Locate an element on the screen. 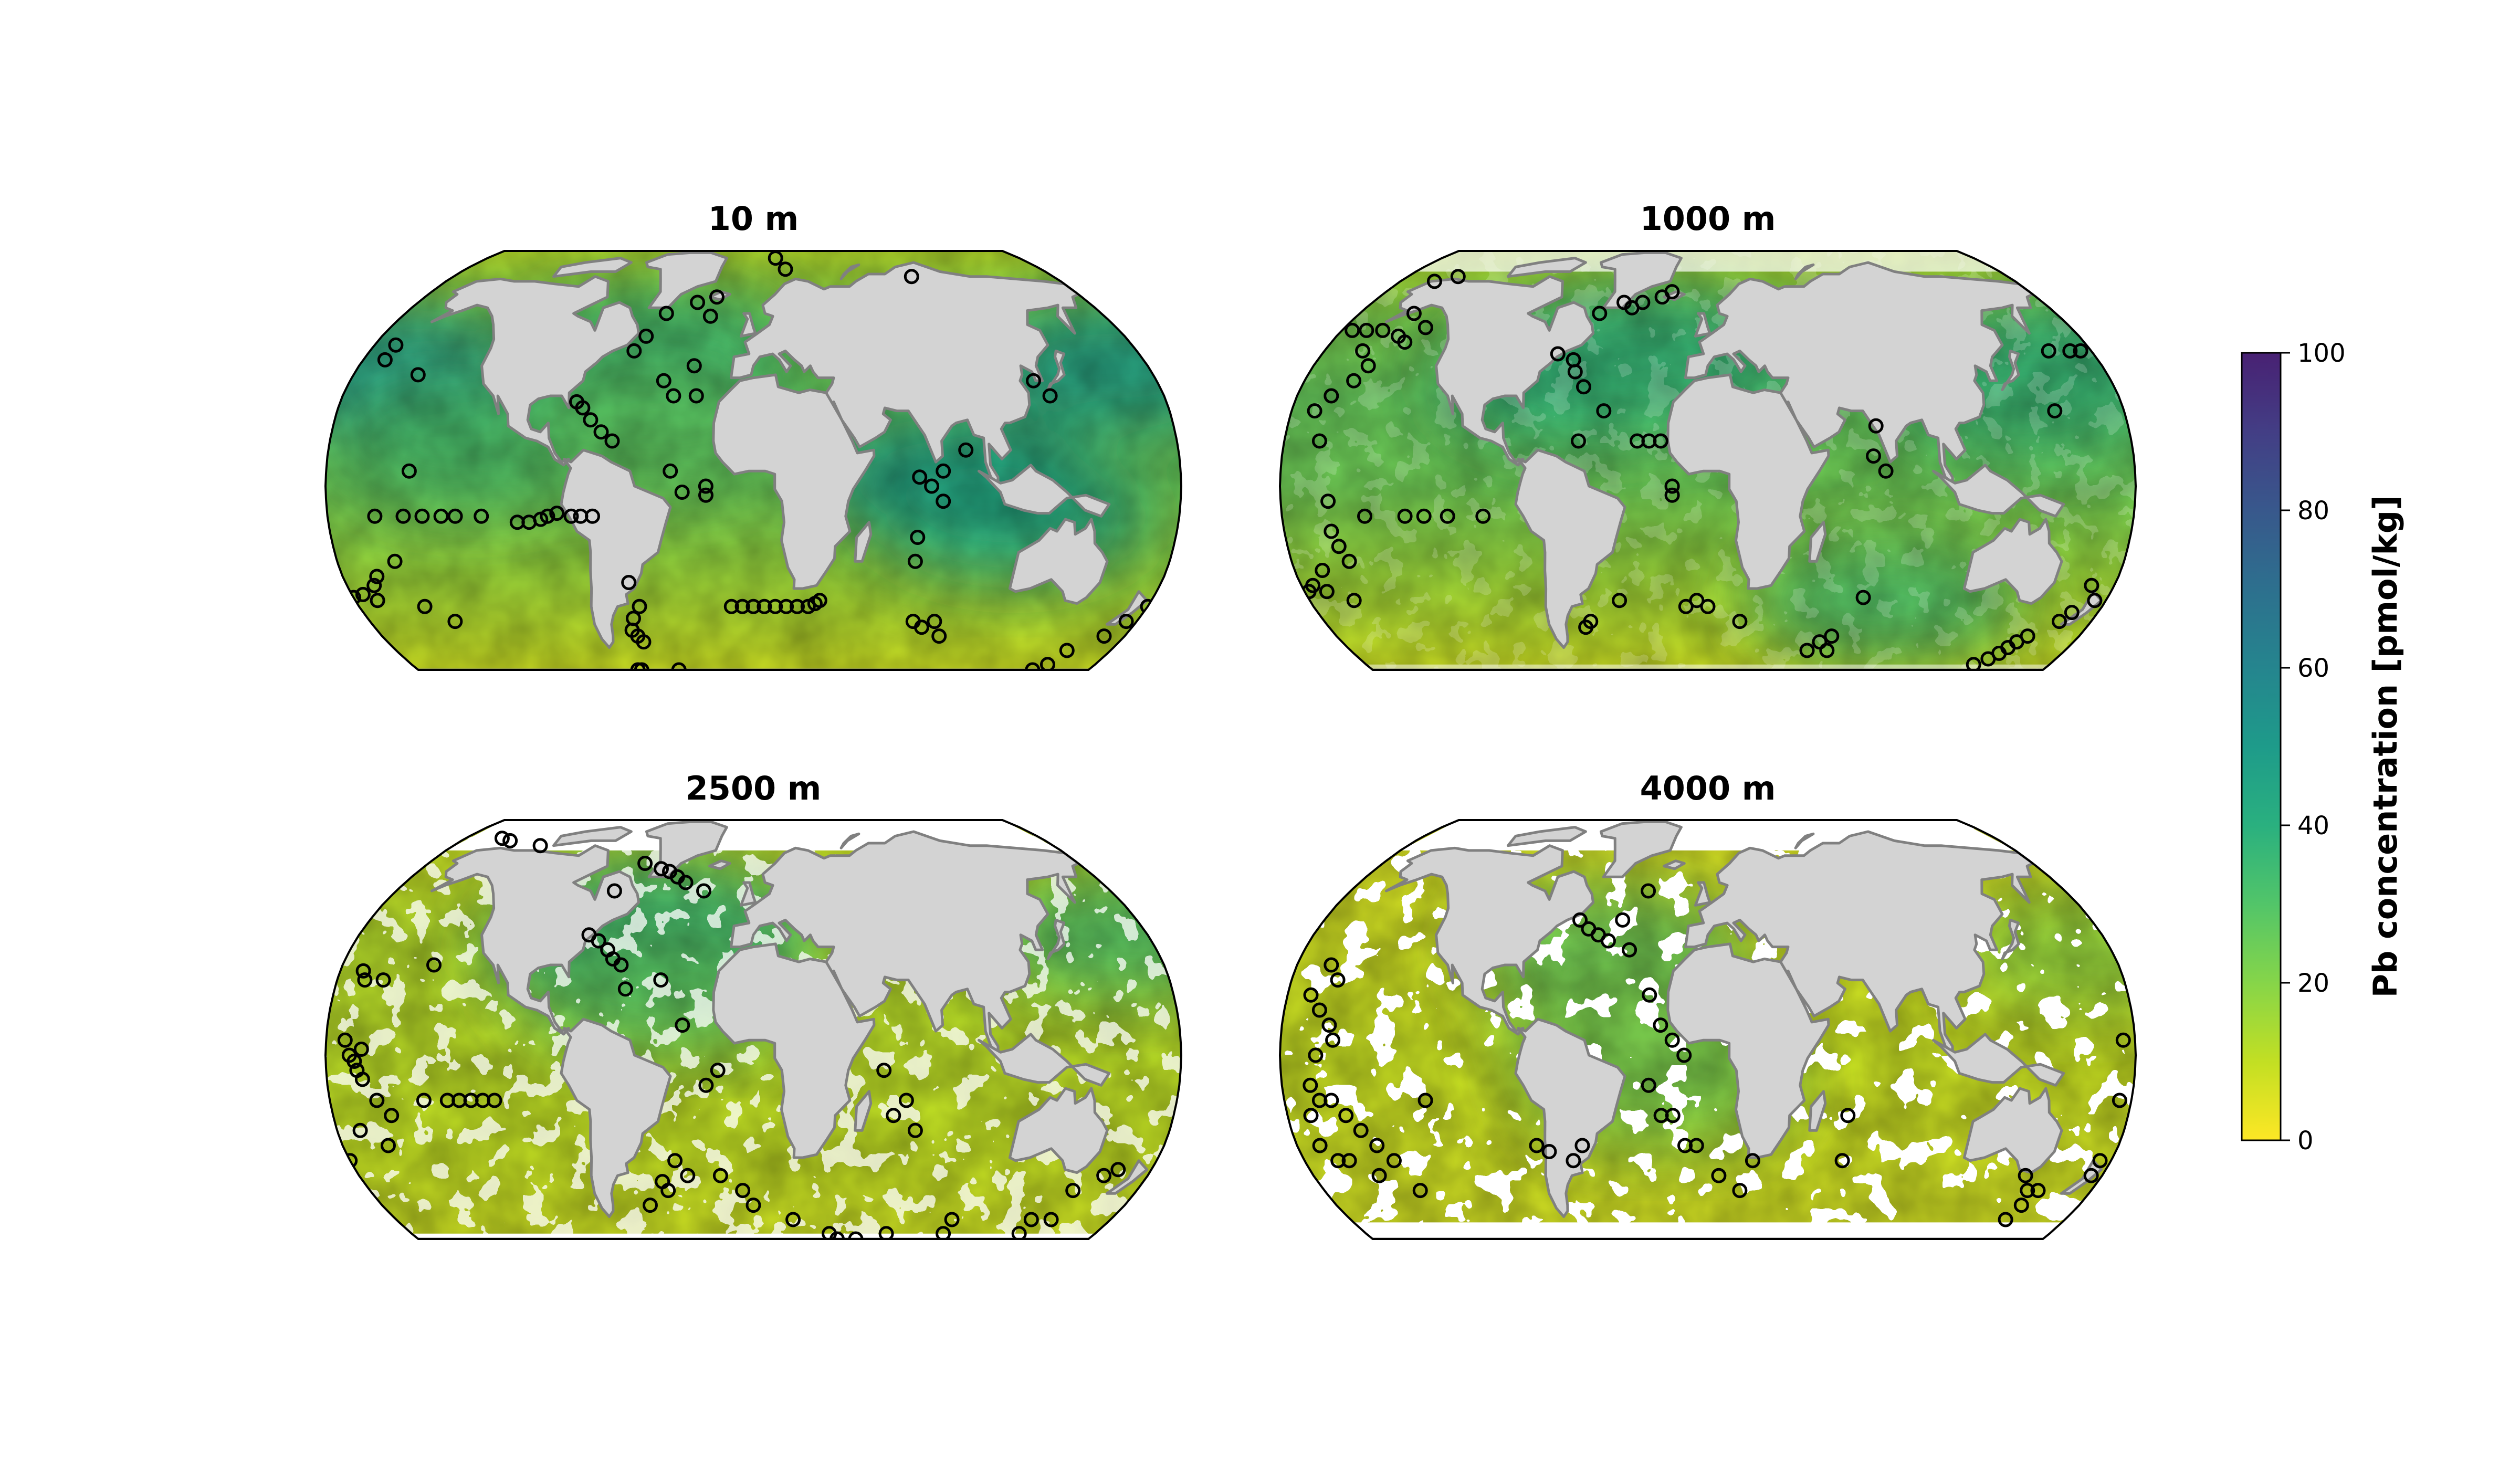  landmass-canadian-arctic is located at coordinates (1546, 267).